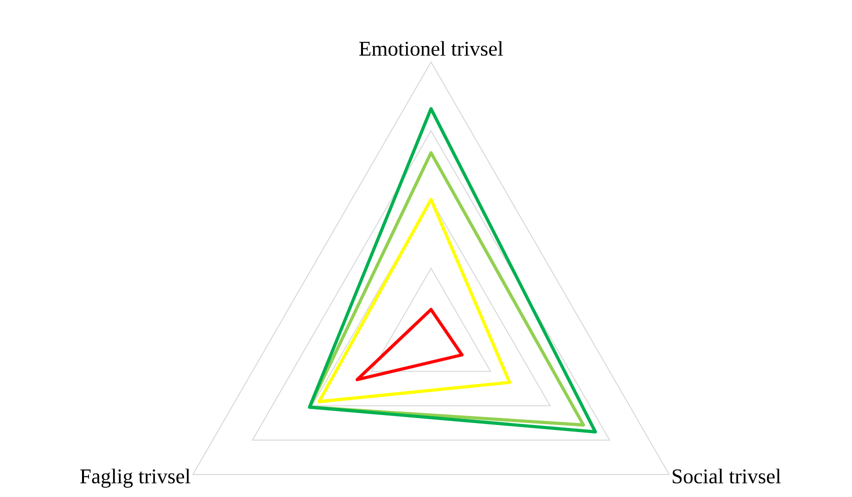  Describe the element at coordinates (431, 48) in the screenshot. I see `spoke-label: Emotionel trivsel` at that location.